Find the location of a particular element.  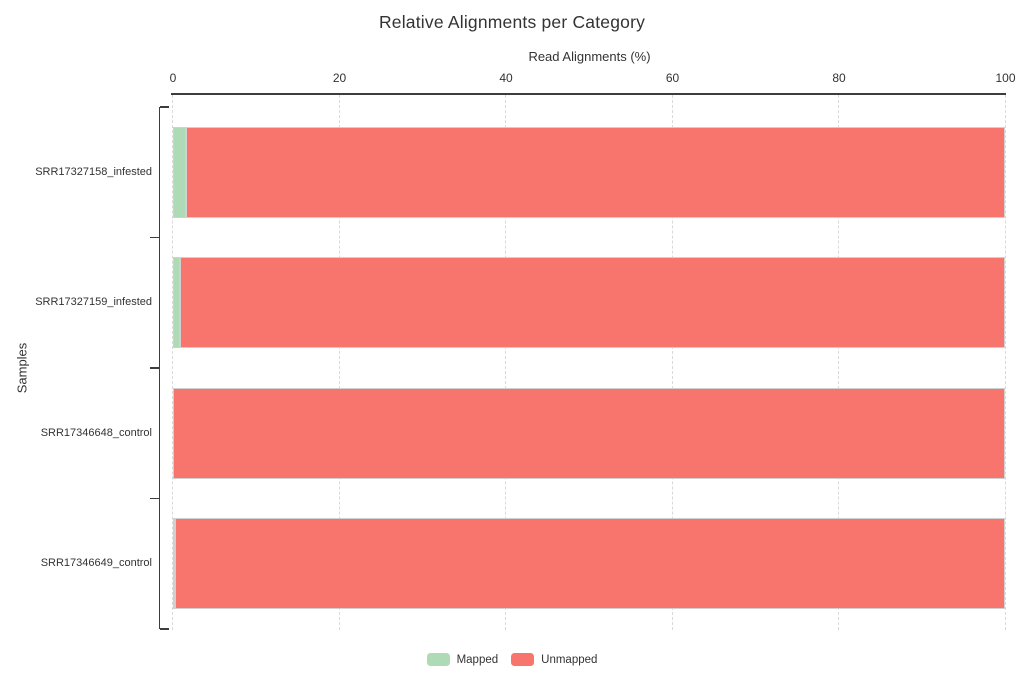

legend-swatch-unmapped-icon is located at coordinates (523, 659).